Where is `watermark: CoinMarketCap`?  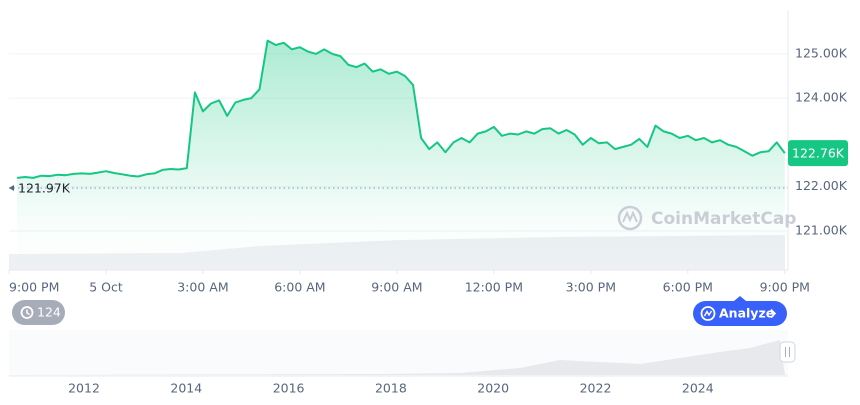
watermark: CoinMarketCap is located at coordinates (706, 218).